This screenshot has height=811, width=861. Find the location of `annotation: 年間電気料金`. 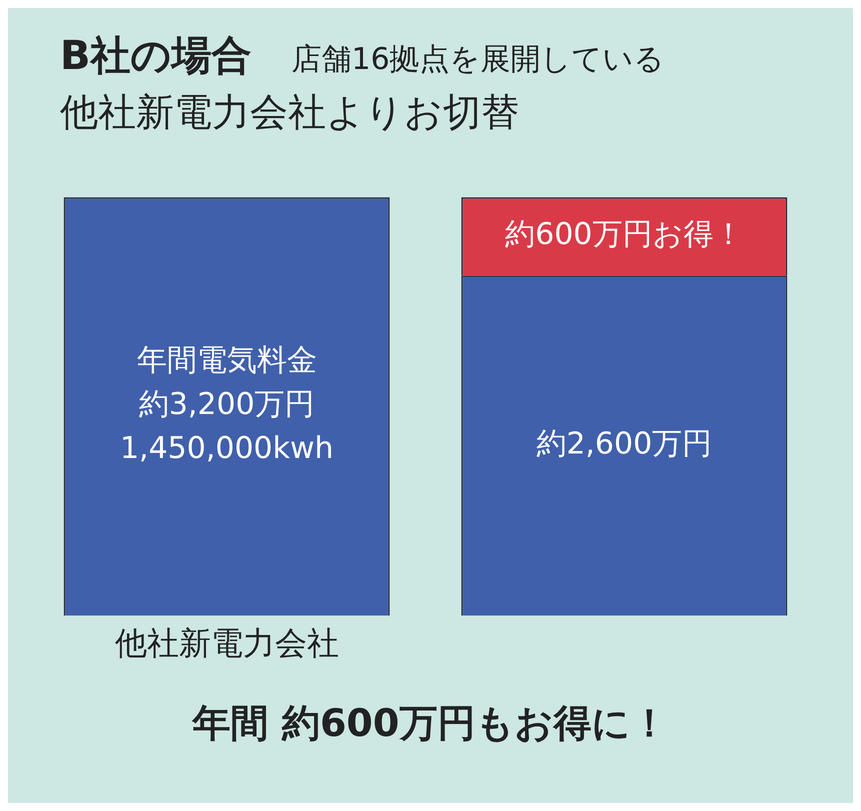

annotation: 年間電気料金 is located at coordinates (226, 360).